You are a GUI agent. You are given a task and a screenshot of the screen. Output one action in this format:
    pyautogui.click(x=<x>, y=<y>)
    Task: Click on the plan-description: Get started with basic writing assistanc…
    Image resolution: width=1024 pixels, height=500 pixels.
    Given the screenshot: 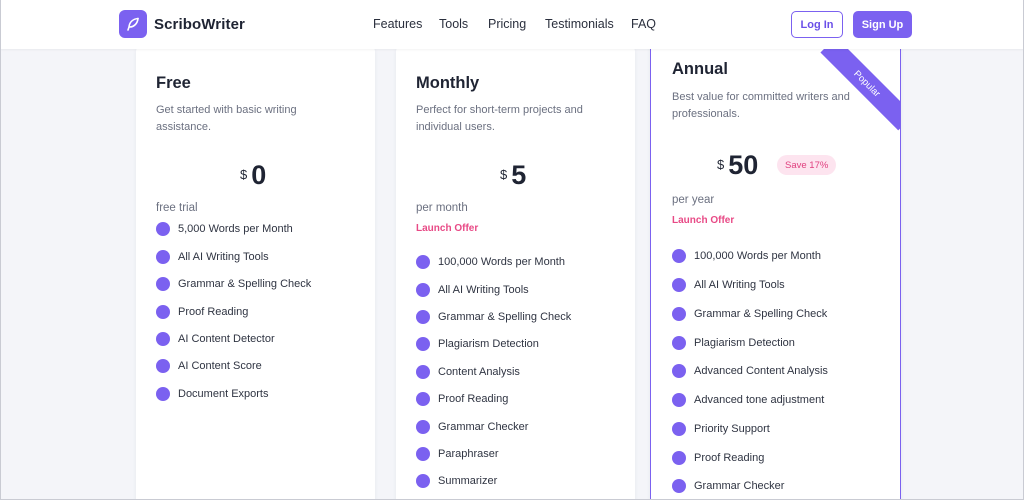 What is the action you would take?
    pyautogui.click(x=226, y=118)
    